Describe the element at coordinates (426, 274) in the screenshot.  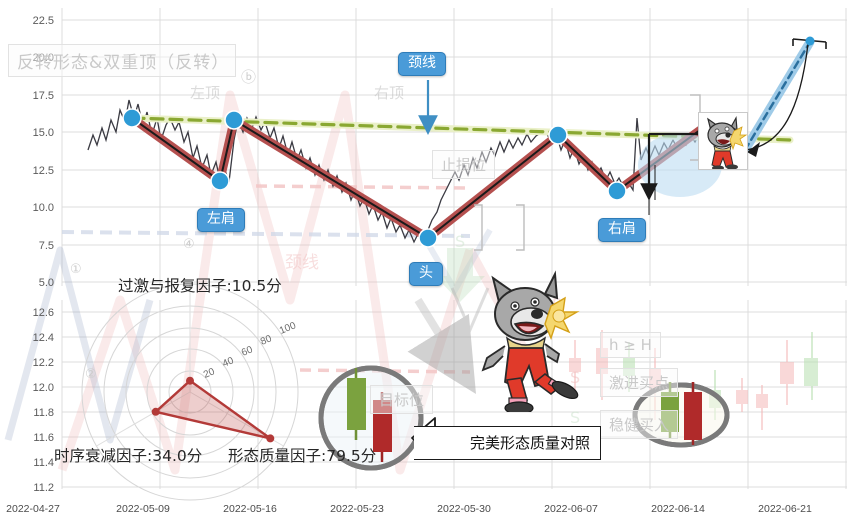
I see `label-head: 头` at that location.